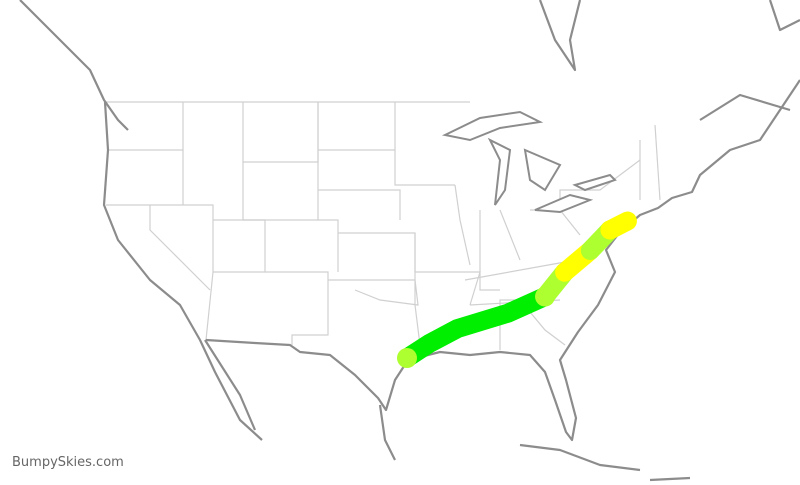 This screenshot has width=800, height=485. I want to click on great-lakes, so click(529, 162).